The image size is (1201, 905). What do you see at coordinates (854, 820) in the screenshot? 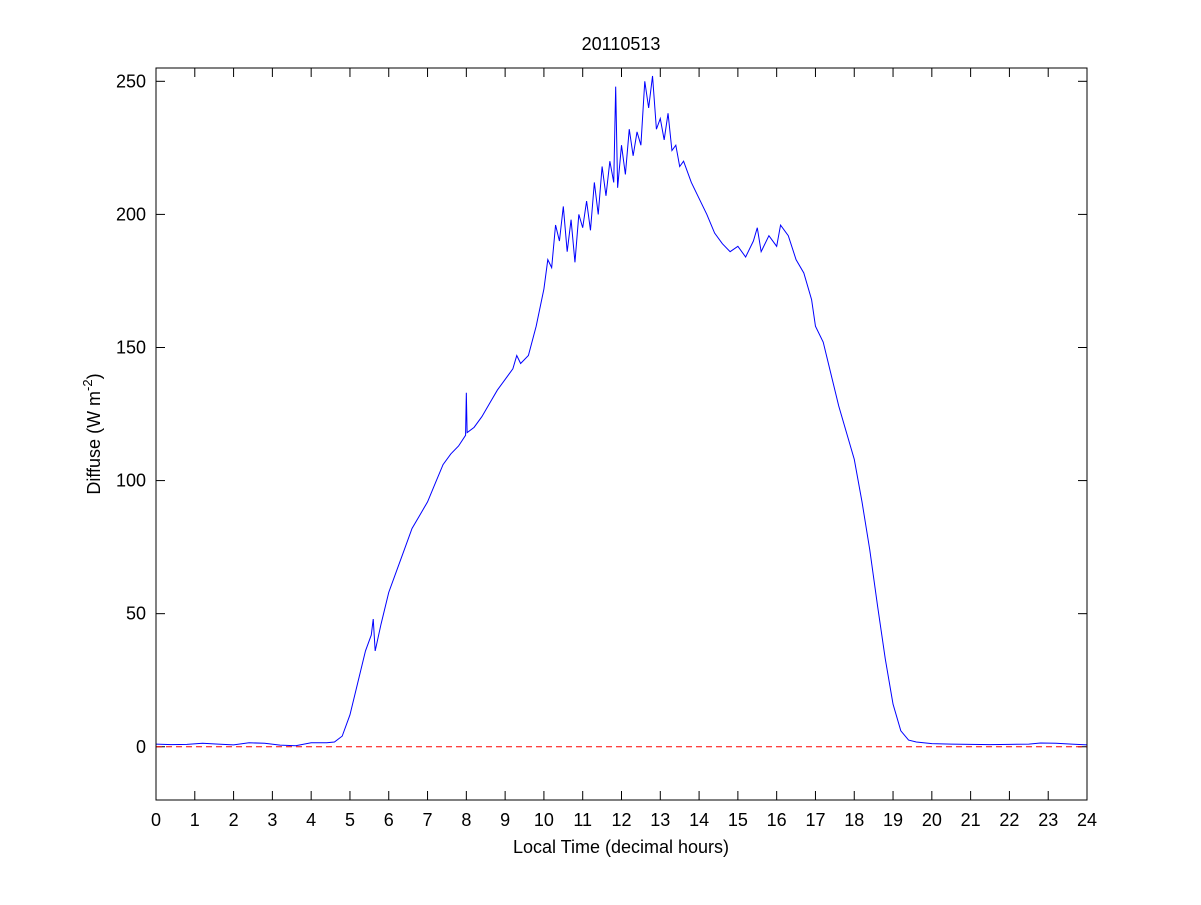
I see `x-tick-label: 18` at bounding box center [854, 820].